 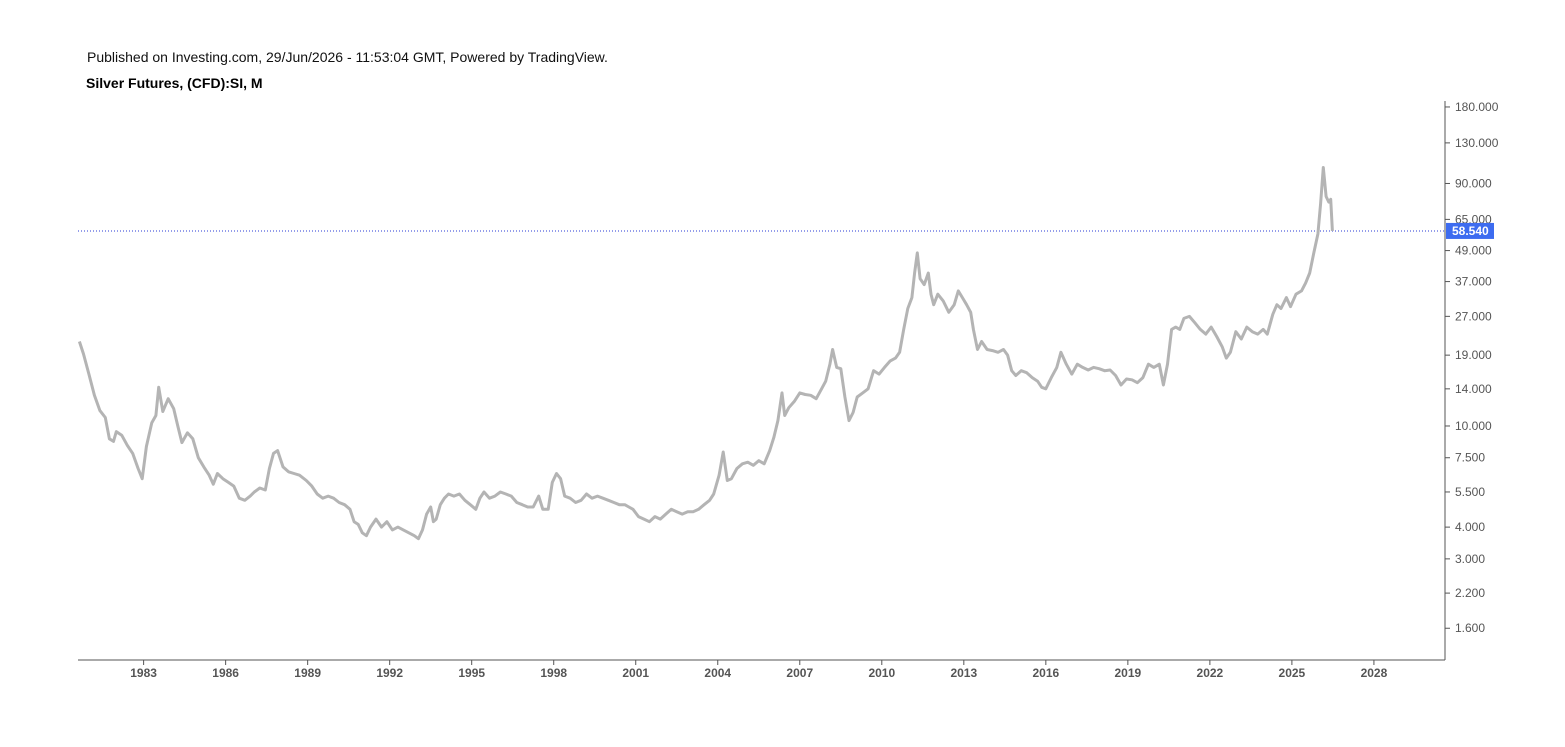 I want to click on y-tick-label: 3.000, so click(x=1470, y=559).